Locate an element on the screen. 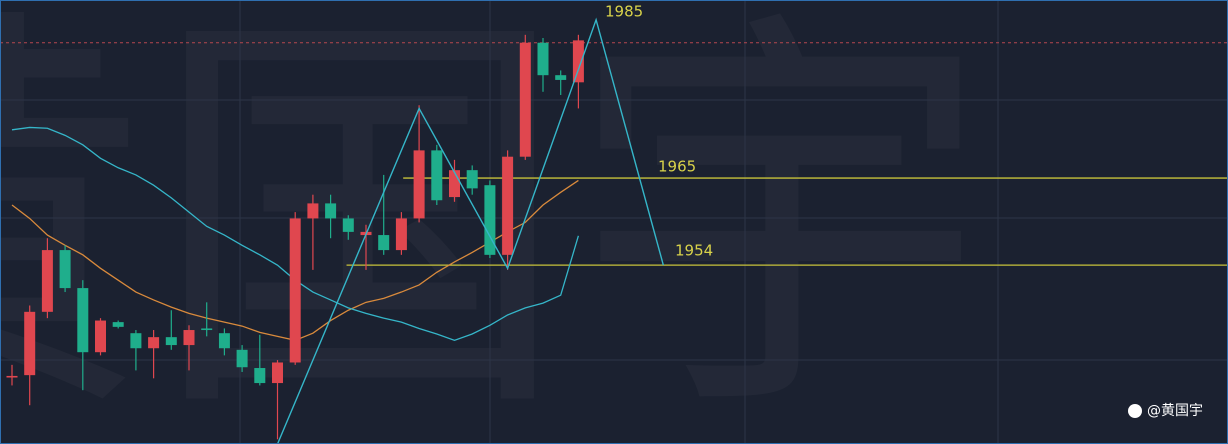  peak-label: 1985 is located at coordinates (624, 12).